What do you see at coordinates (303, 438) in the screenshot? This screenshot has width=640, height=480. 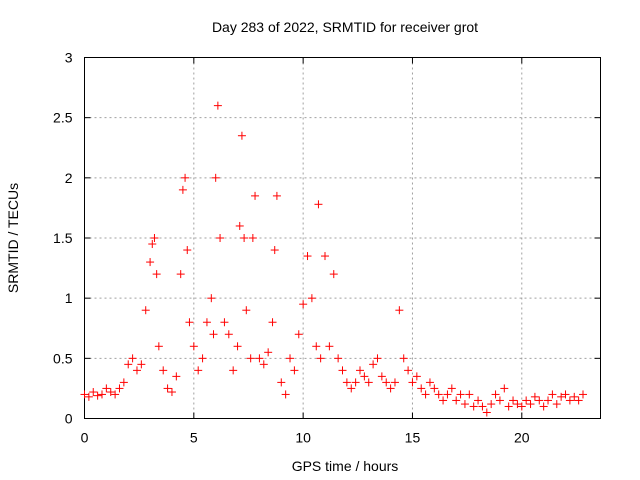 I see `x-tick-label: 10` at bounding box center [303, 438].